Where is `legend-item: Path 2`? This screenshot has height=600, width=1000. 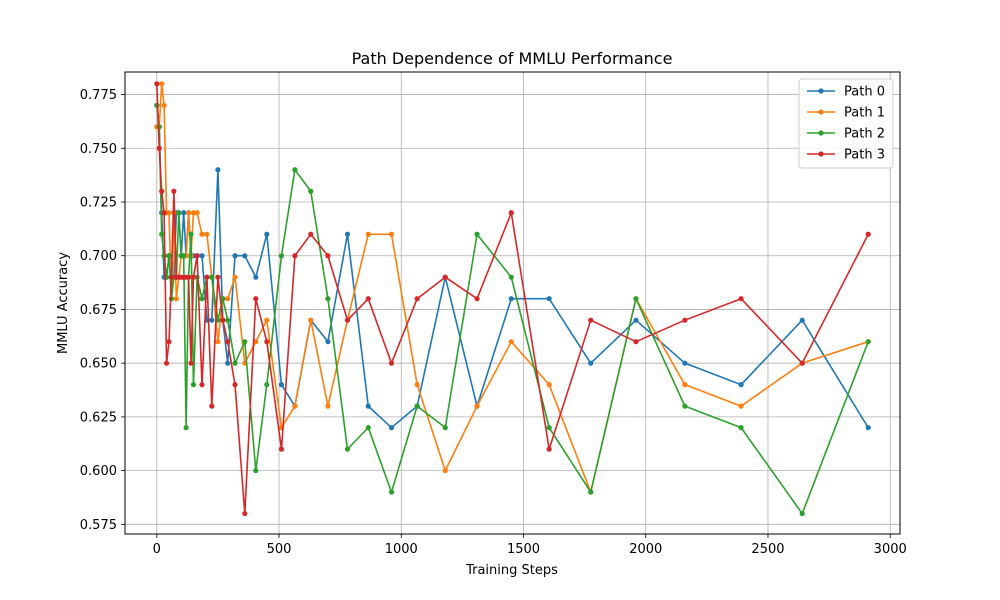 legend-item: Path 2 is located at coordinates (846, 134).